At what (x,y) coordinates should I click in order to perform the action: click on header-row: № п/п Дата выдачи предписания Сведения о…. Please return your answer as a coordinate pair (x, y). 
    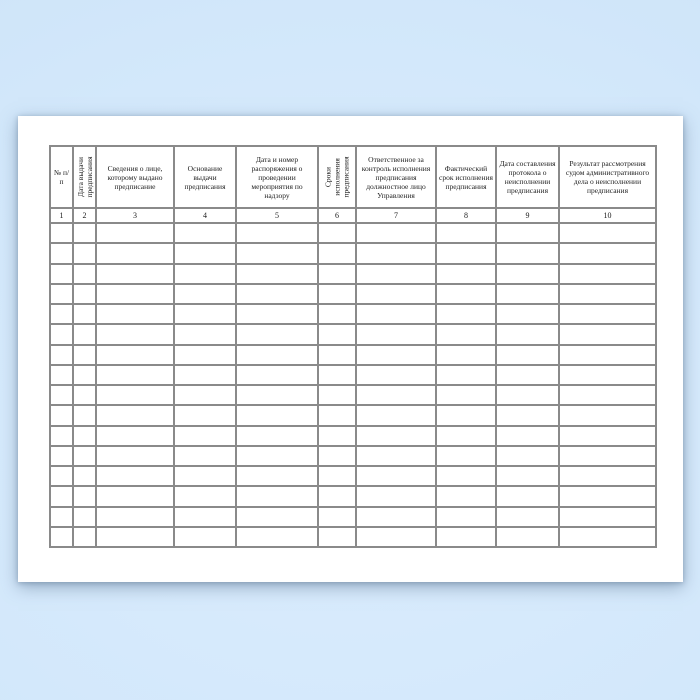
    Looking at the image, I should click on (353, 177).